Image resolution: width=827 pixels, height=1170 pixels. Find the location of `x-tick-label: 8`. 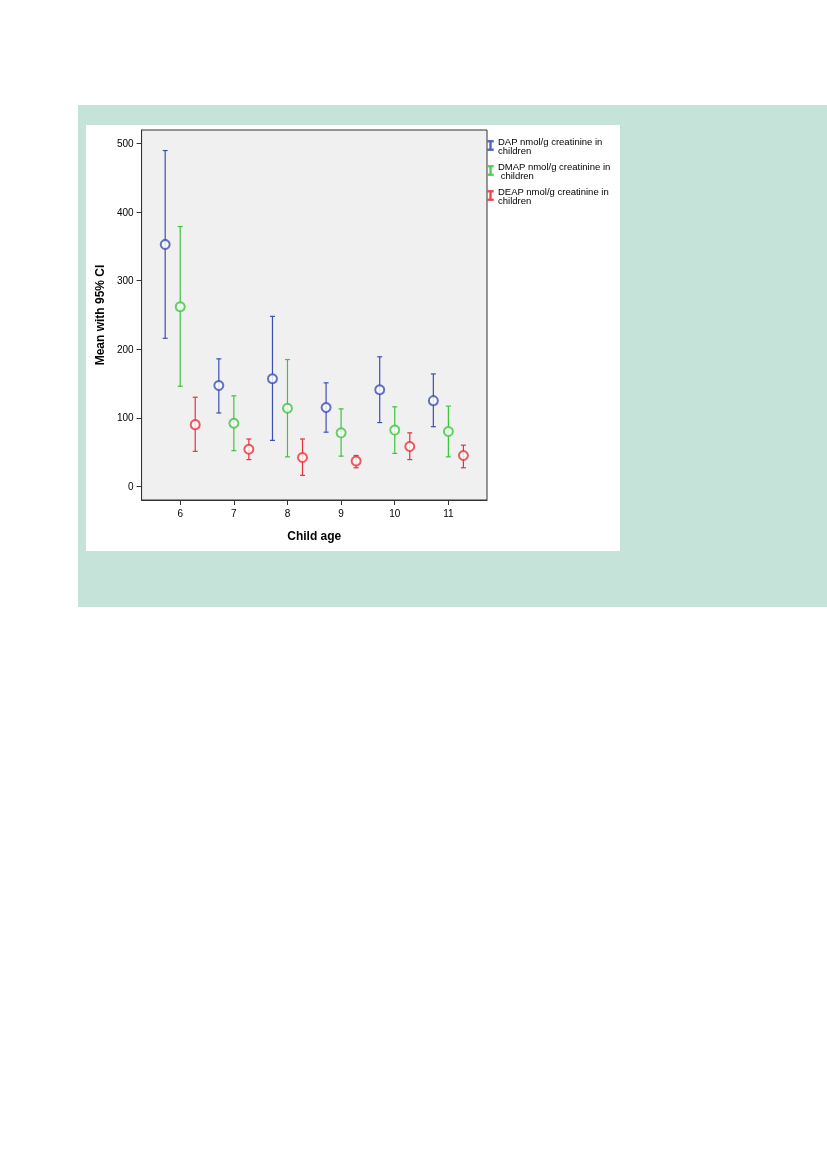

x-tick-label: 8 is located at coordinates (287, 513).